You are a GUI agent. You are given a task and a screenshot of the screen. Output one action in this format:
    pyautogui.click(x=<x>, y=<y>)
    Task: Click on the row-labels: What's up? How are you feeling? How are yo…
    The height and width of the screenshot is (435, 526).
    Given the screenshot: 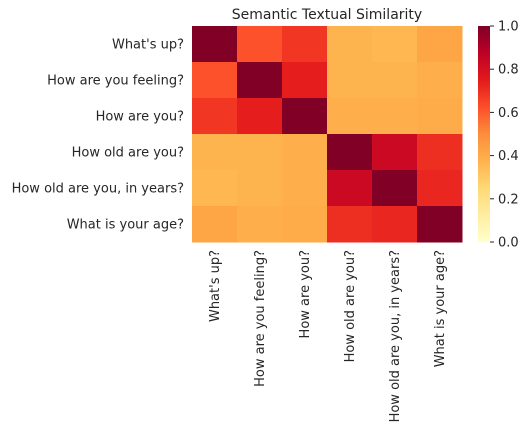 What is the action you would take?
    pyautogui.click(x=98, y=135)
    